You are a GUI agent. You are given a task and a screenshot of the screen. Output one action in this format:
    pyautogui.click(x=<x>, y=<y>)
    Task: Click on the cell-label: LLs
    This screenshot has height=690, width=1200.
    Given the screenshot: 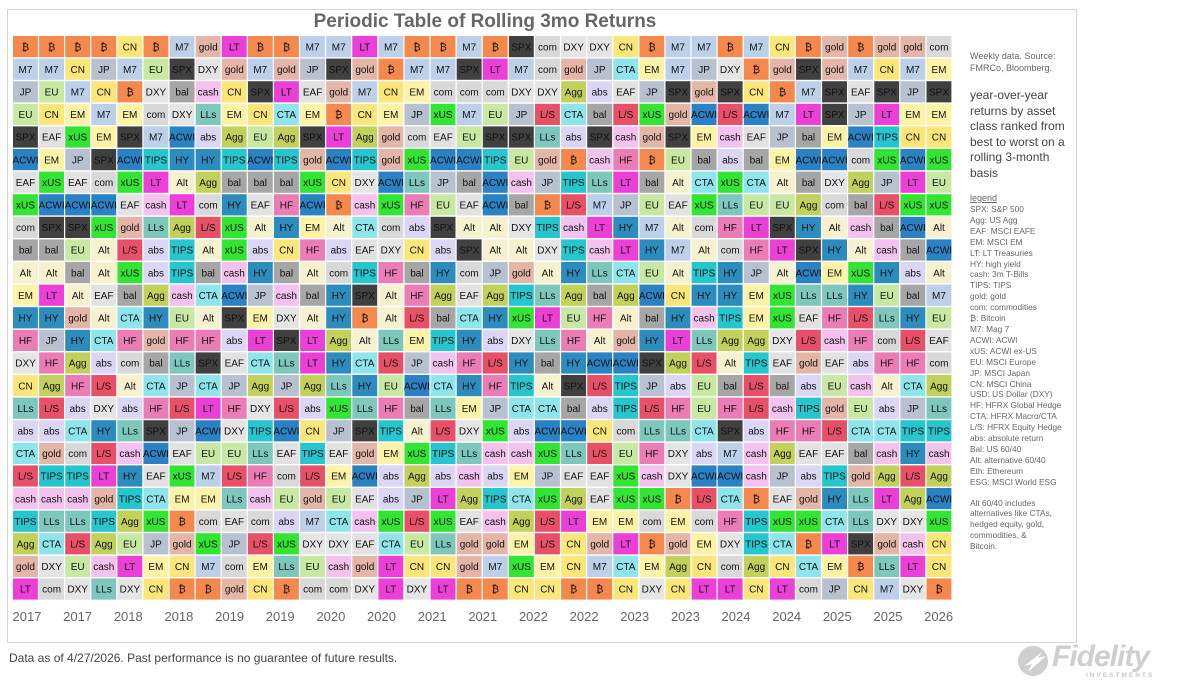 What is the action you would take?
    pyautogui.click(x=652, y=432)
    